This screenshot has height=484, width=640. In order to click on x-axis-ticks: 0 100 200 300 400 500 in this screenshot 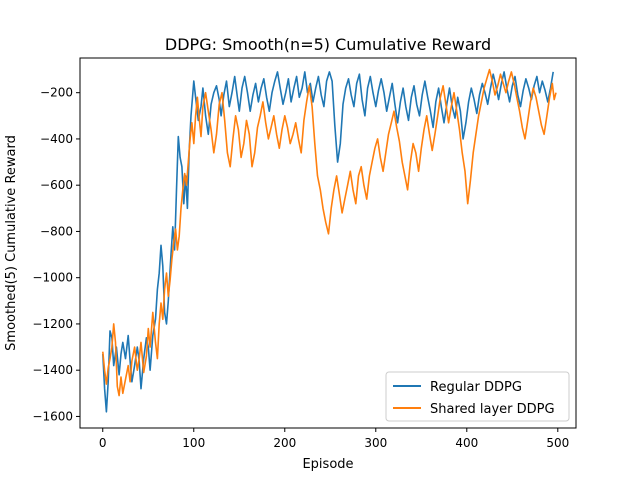, I will do `click(334, 439)`.